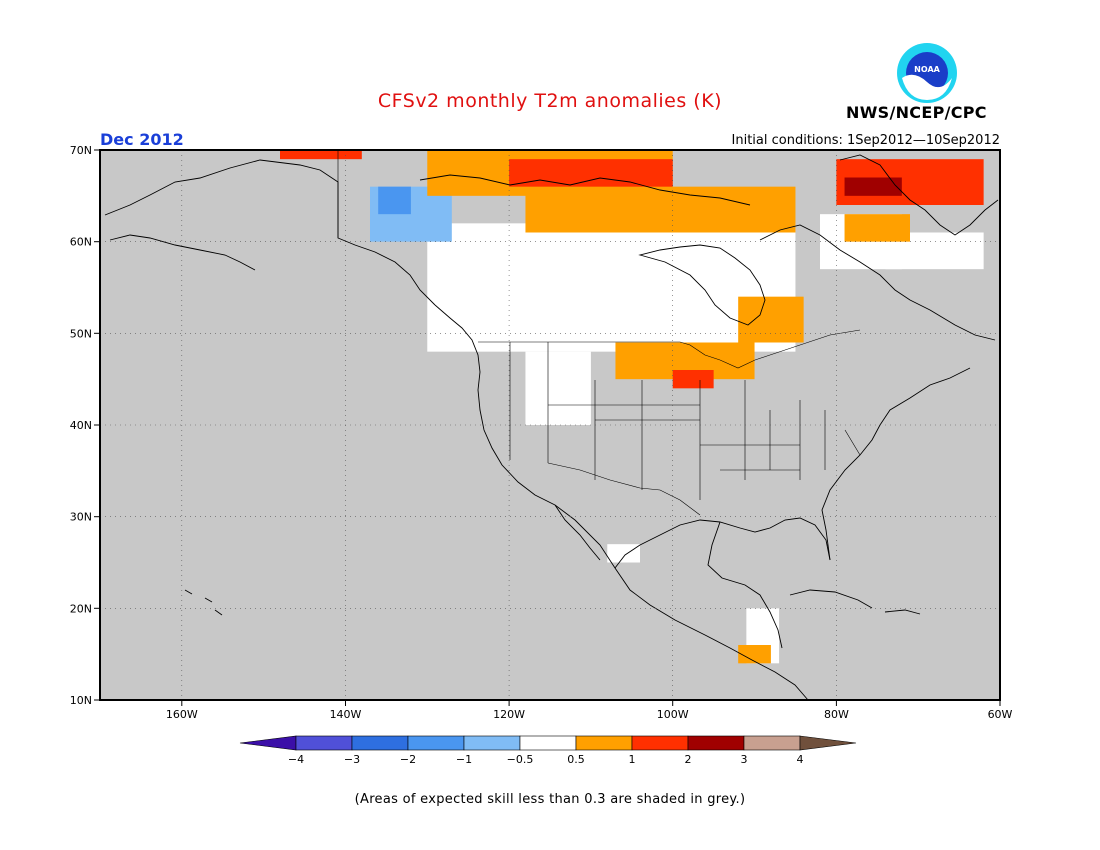  I want to click on coast-pacific-us, so click(643, 545).